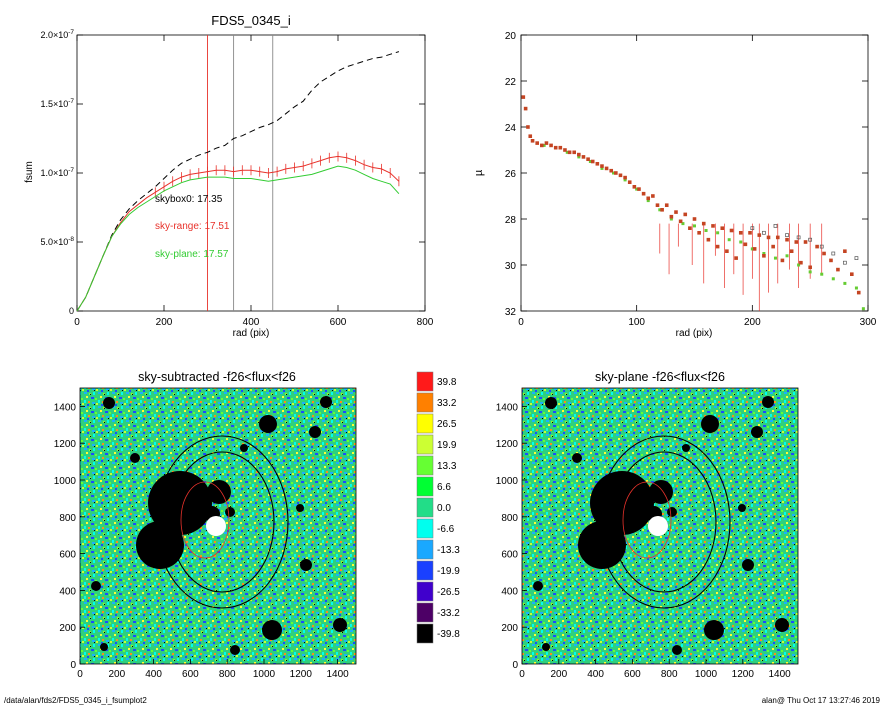 The width and height of the screenshot is (885, 708). Describe the element at coordinates (192, 254) in the screenshot. I see `annotation-sky-plane: sky-plane: 17.57` at that location.